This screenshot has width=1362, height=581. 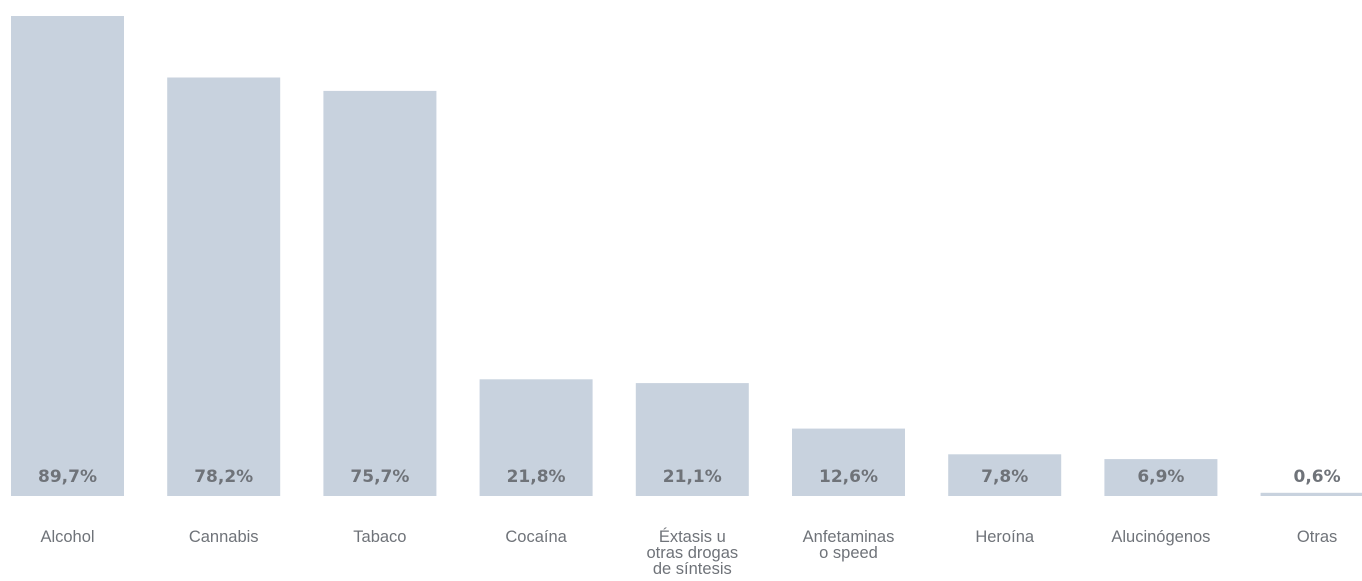 What do you see at coordinates (67, 537) in the screenshot?
I see `category-label-0: Alcohol` at bounding box center [67, 537].